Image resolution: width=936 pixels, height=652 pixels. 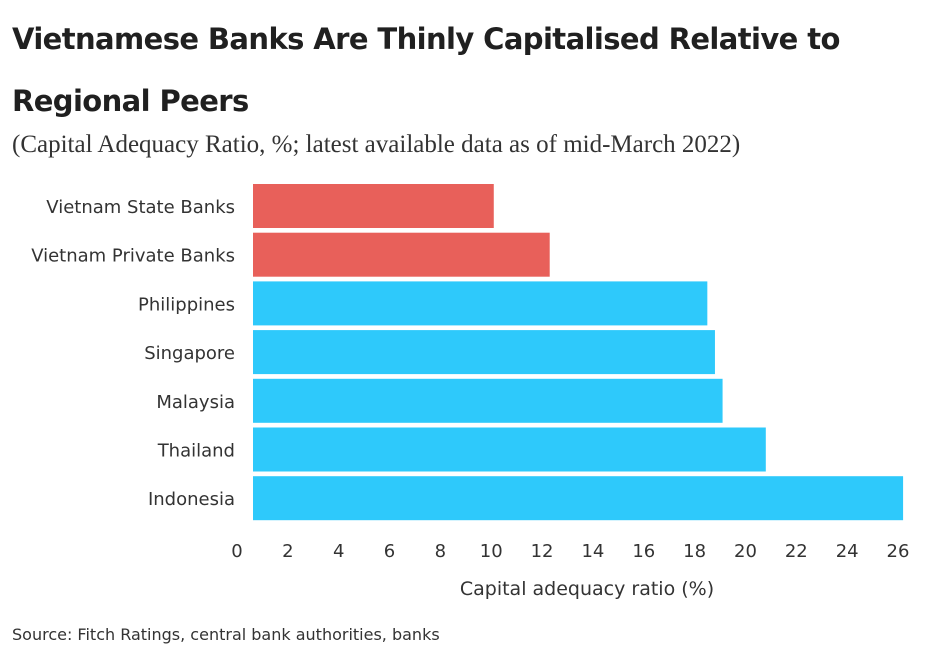 What do you see at coordinates (389, 551) in the screenshot?
I see `x-tick-label: 6` at bounding box center [389, 551].